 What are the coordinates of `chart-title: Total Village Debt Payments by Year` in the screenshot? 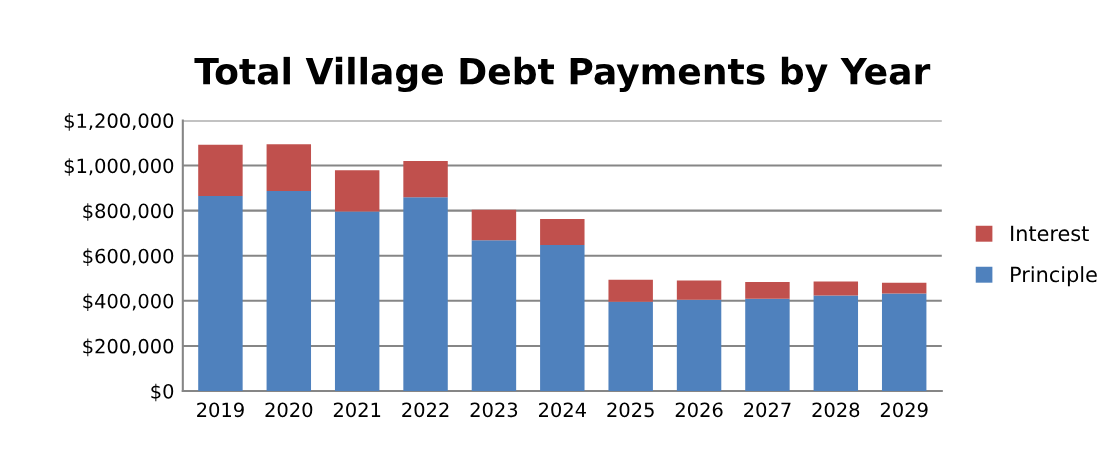 It's located at (562, 74).